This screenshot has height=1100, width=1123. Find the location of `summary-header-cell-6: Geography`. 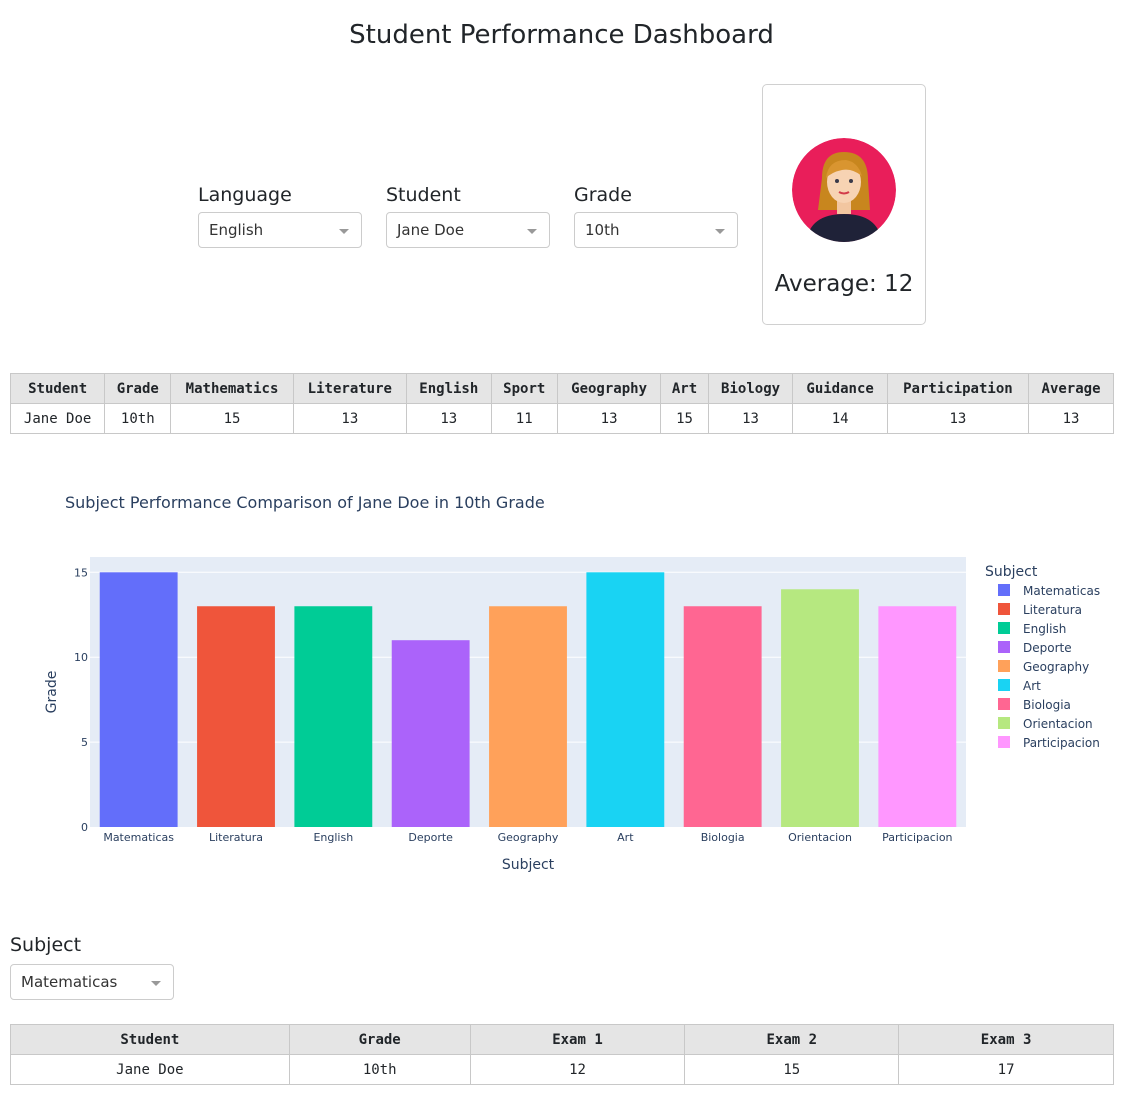

summary-header-cell-6: Geography is located at coordinates (609, 388).